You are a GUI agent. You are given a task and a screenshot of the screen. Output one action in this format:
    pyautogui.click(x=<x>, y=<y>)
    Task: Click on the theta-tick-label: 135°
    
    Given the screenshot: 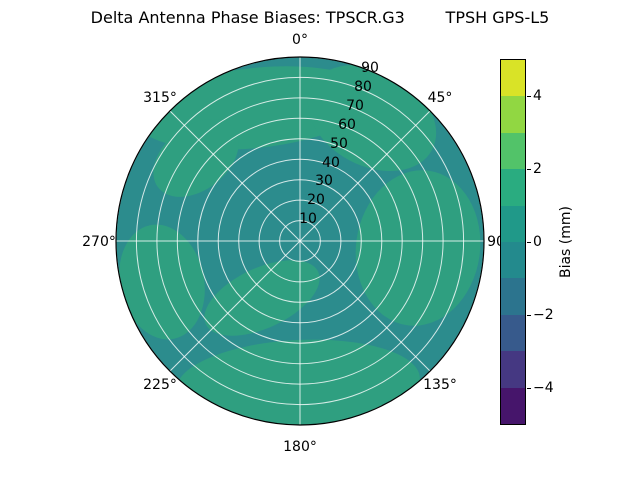 What is the action you would take?
    pyautogui.click(x=440, y=385)
    